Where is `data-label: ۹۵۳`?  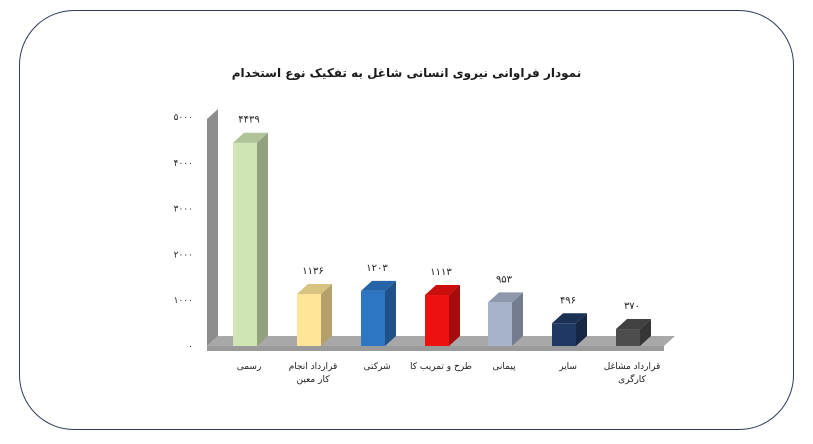
data-label: ۹۵۳ is located at coordinates (504, 279).